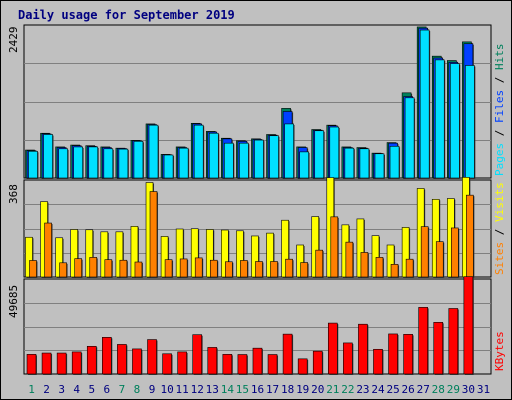 Image resolution: width=512 pixels, height=400 pixels. I want to click on day-label: 1, so click(31, 389).